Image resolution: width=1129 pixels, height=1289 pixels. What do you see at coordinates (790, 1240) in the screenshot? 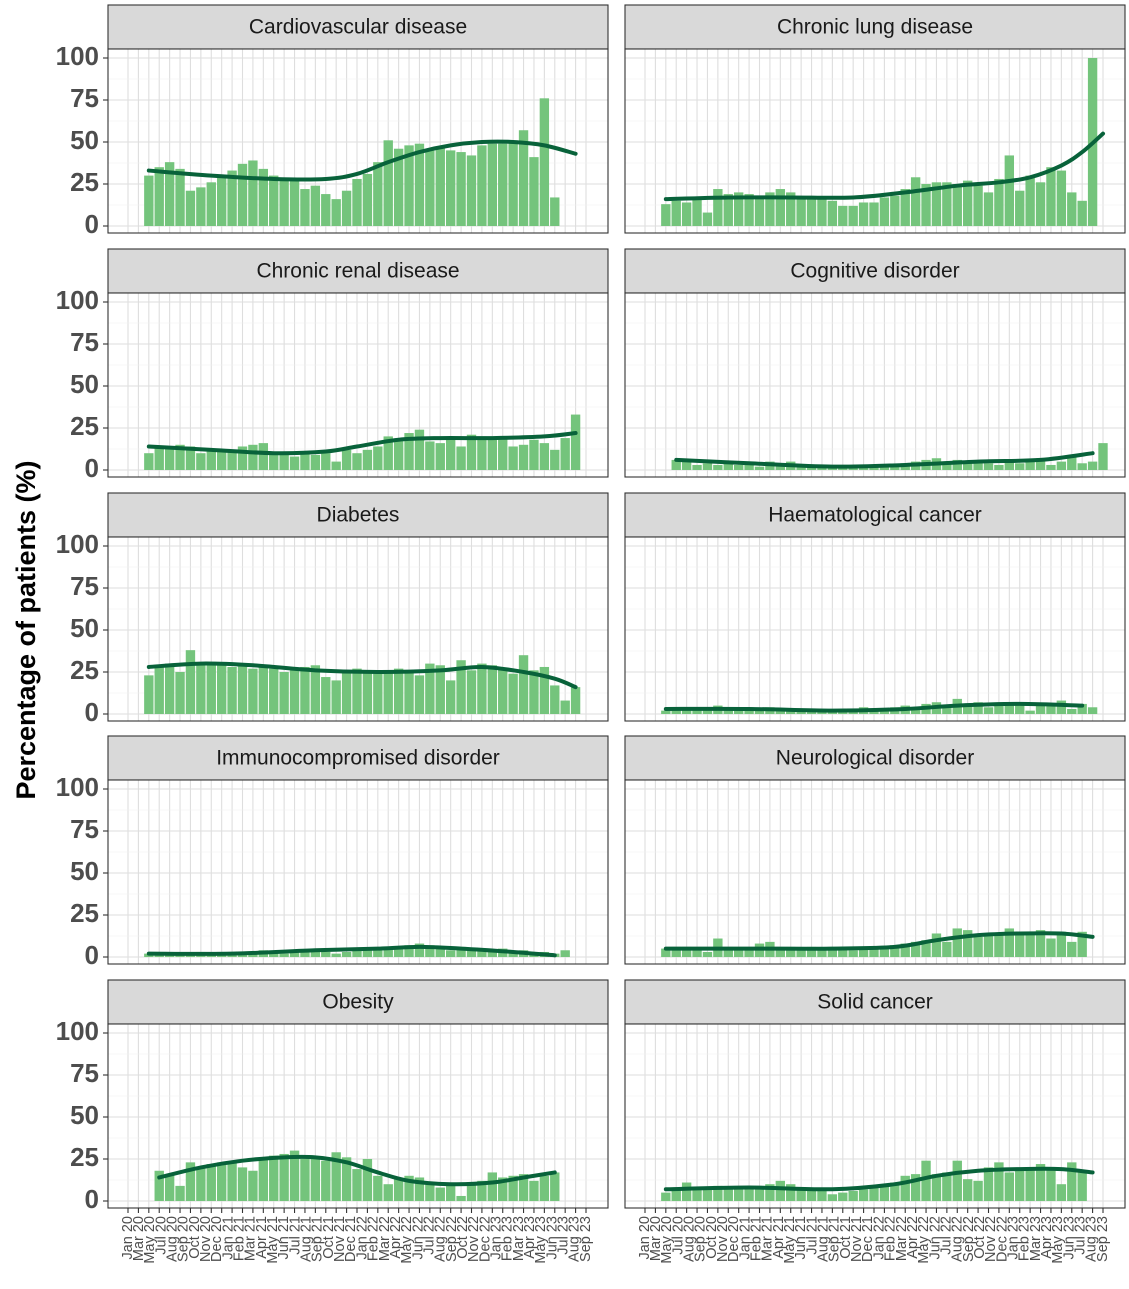
I see `x-tick-label: May 21` at bounding box center [790, 1240].